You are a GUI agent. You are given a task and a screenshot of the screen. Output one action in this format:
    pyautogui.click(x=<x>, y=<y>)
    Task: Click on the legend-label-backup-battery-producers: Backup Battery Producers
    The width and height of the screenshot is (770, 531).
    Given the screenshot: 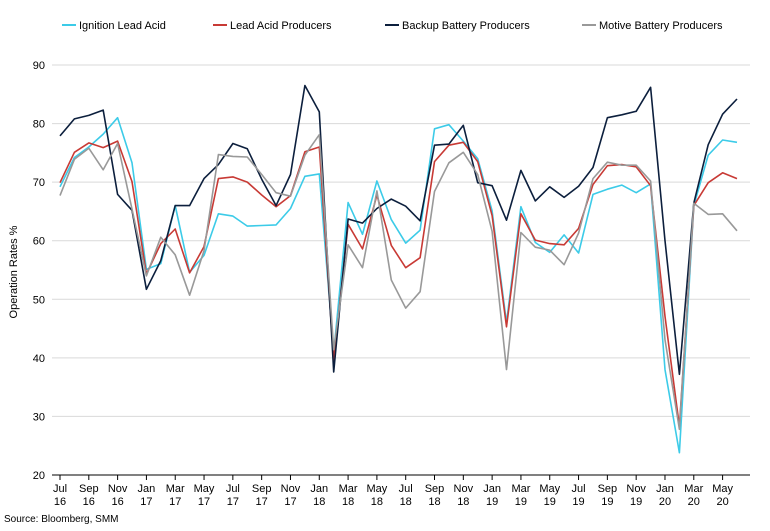 What is the action you would take?
    pyautogui.click(x=466, y=26)
    